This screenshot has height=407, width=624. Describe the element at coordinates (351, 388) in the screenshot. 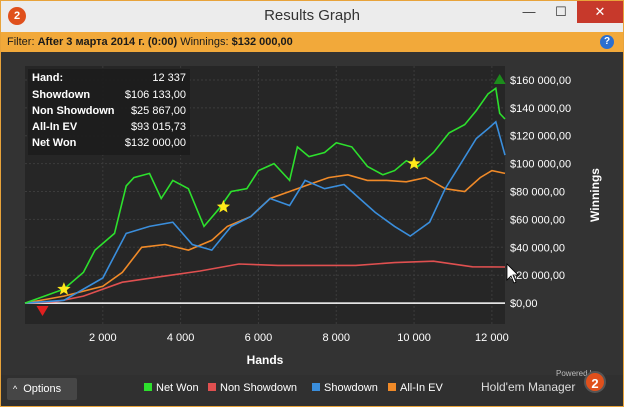

I see `legend-label: Showdown` at that location.